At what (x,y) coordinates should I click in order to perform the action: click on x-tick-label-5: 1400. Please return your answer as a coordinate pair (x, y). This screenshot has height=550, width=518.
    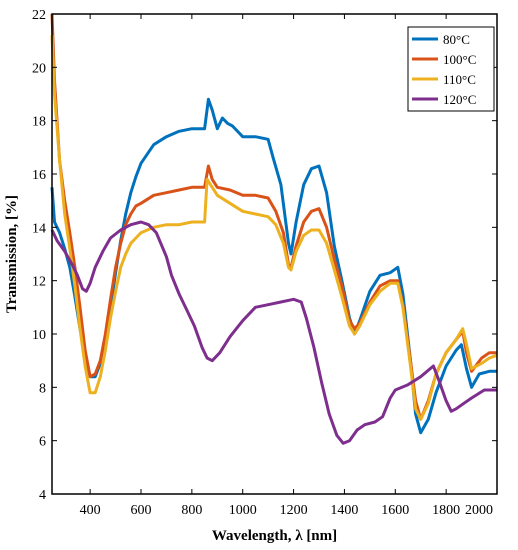
    Looking at the image, I should click on (344, 510).